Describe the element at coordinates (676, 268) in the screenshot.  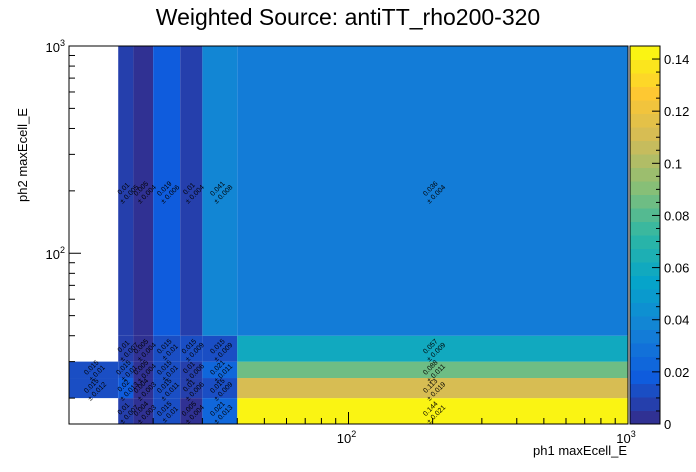
I see `colorbar-tick-label: 0.06` at that location.